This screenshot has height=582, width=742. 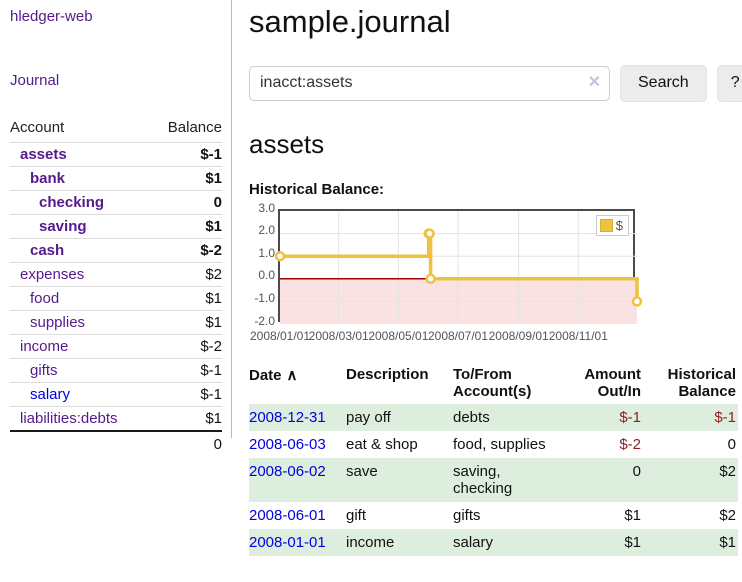 I want to click on chart-legend: $, so click(x=612, y=225).